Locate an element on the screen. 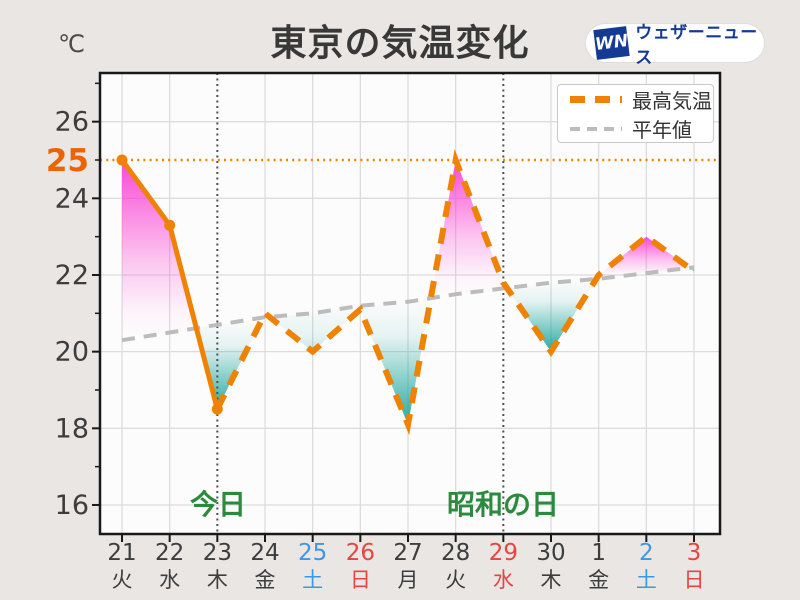 This screenshot has height=600, width=800. normal-temp-line is located at coordinates (408, 304).